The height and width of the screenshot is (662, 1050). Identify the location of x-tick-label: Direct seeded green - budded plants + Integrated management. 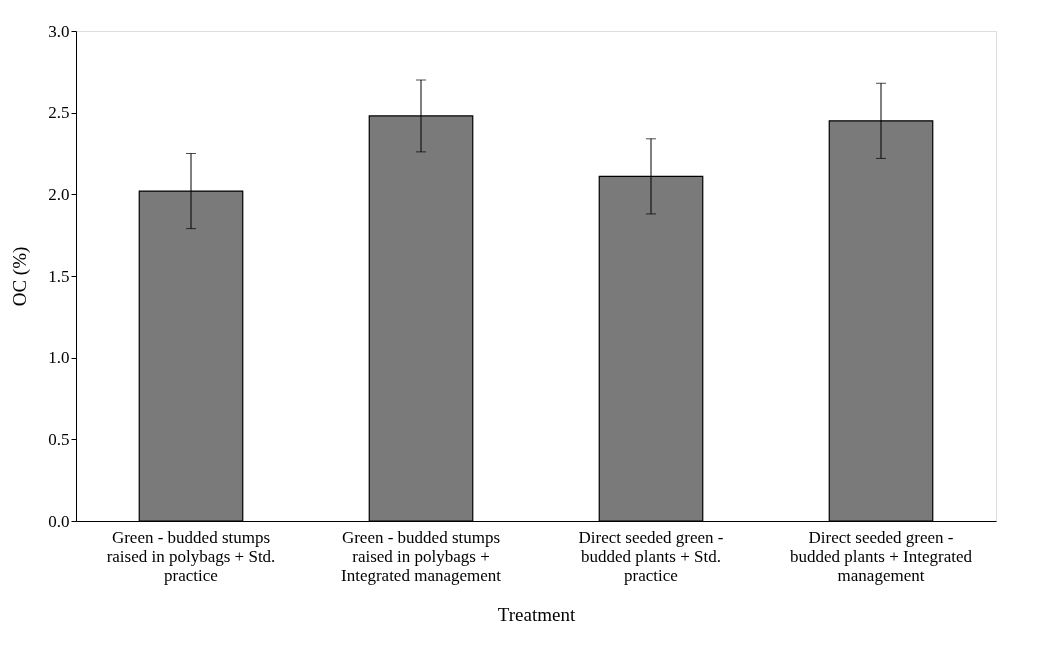
(881, 556).